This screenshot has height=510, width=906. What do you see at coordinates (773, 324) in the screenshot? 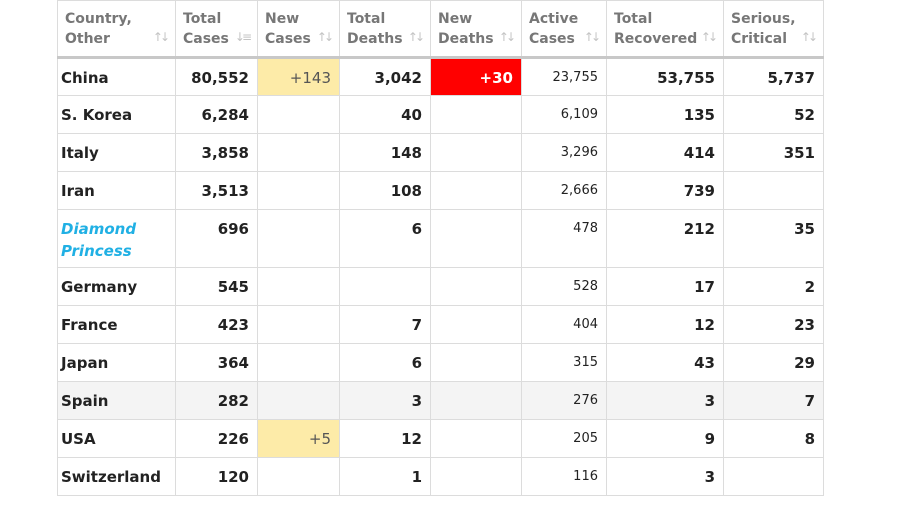
I see `serious-critical-cell: 23` at bounding box center [773, 324].